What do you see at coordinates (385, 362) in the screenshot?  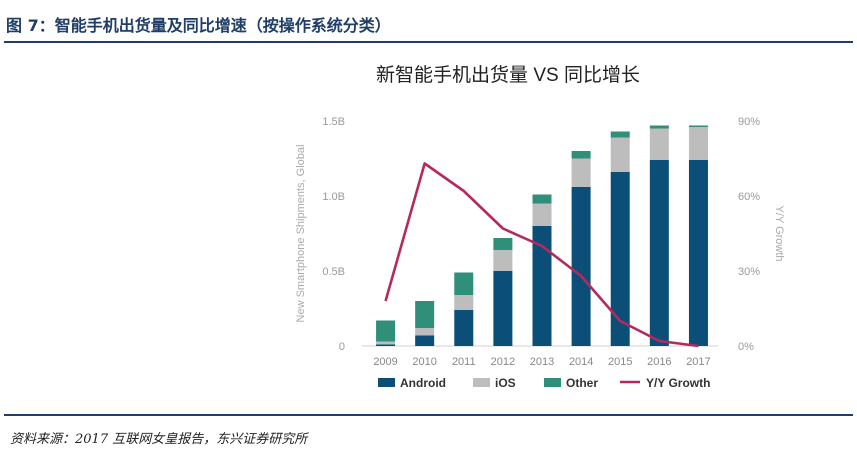 I see `x-tick-label: 2009` at bounding box center [385, 362].